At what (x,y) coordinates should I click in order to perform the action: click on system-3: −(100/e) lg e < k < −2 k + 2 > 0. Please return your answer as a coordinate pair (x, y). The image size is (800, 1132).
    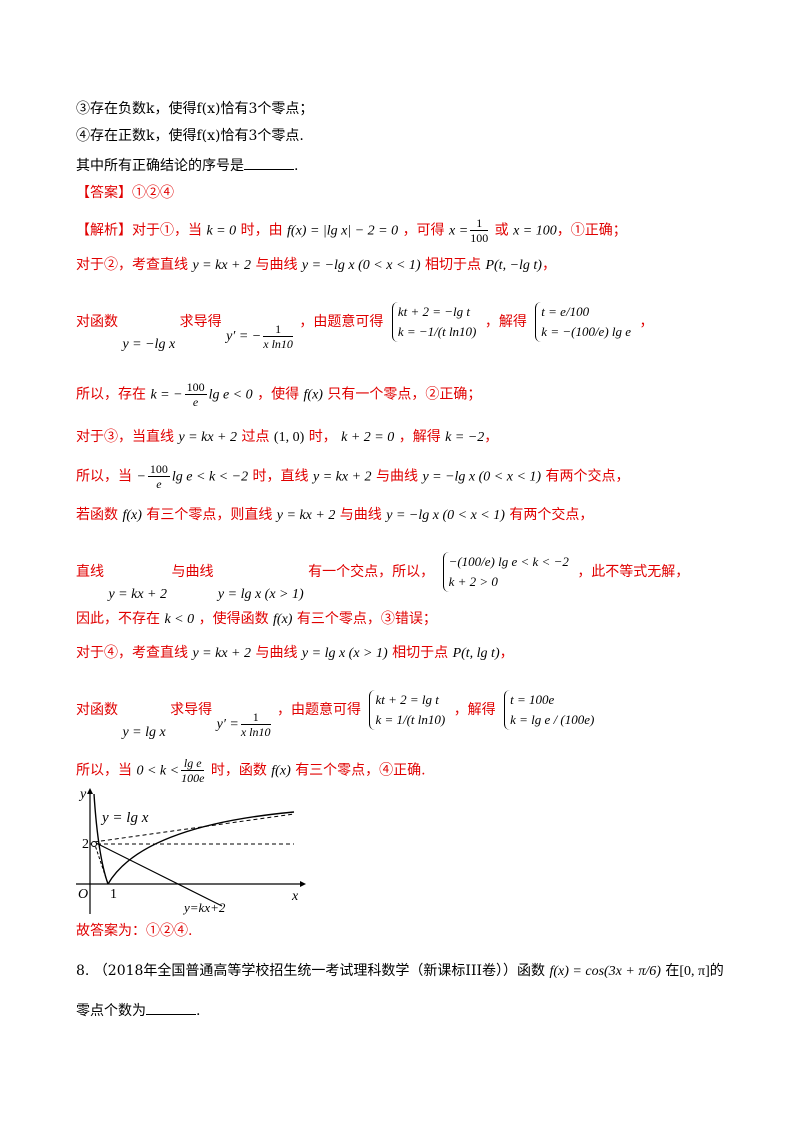
    Looking at the image, I should click on (505, 572).